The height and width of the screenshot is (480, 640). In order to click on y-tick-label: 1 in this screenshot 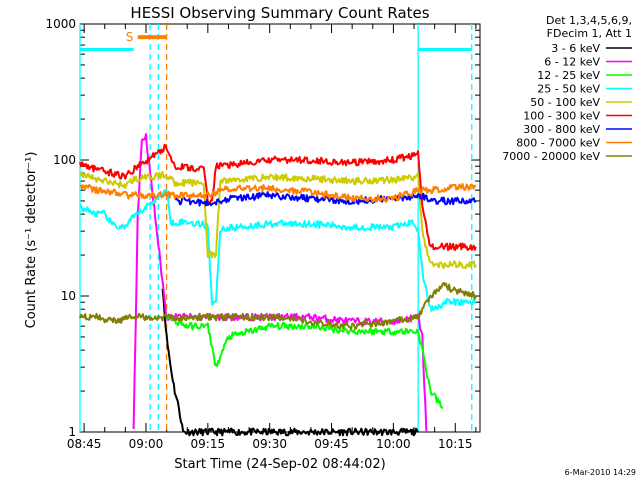, I will do `click(72, 432)`.